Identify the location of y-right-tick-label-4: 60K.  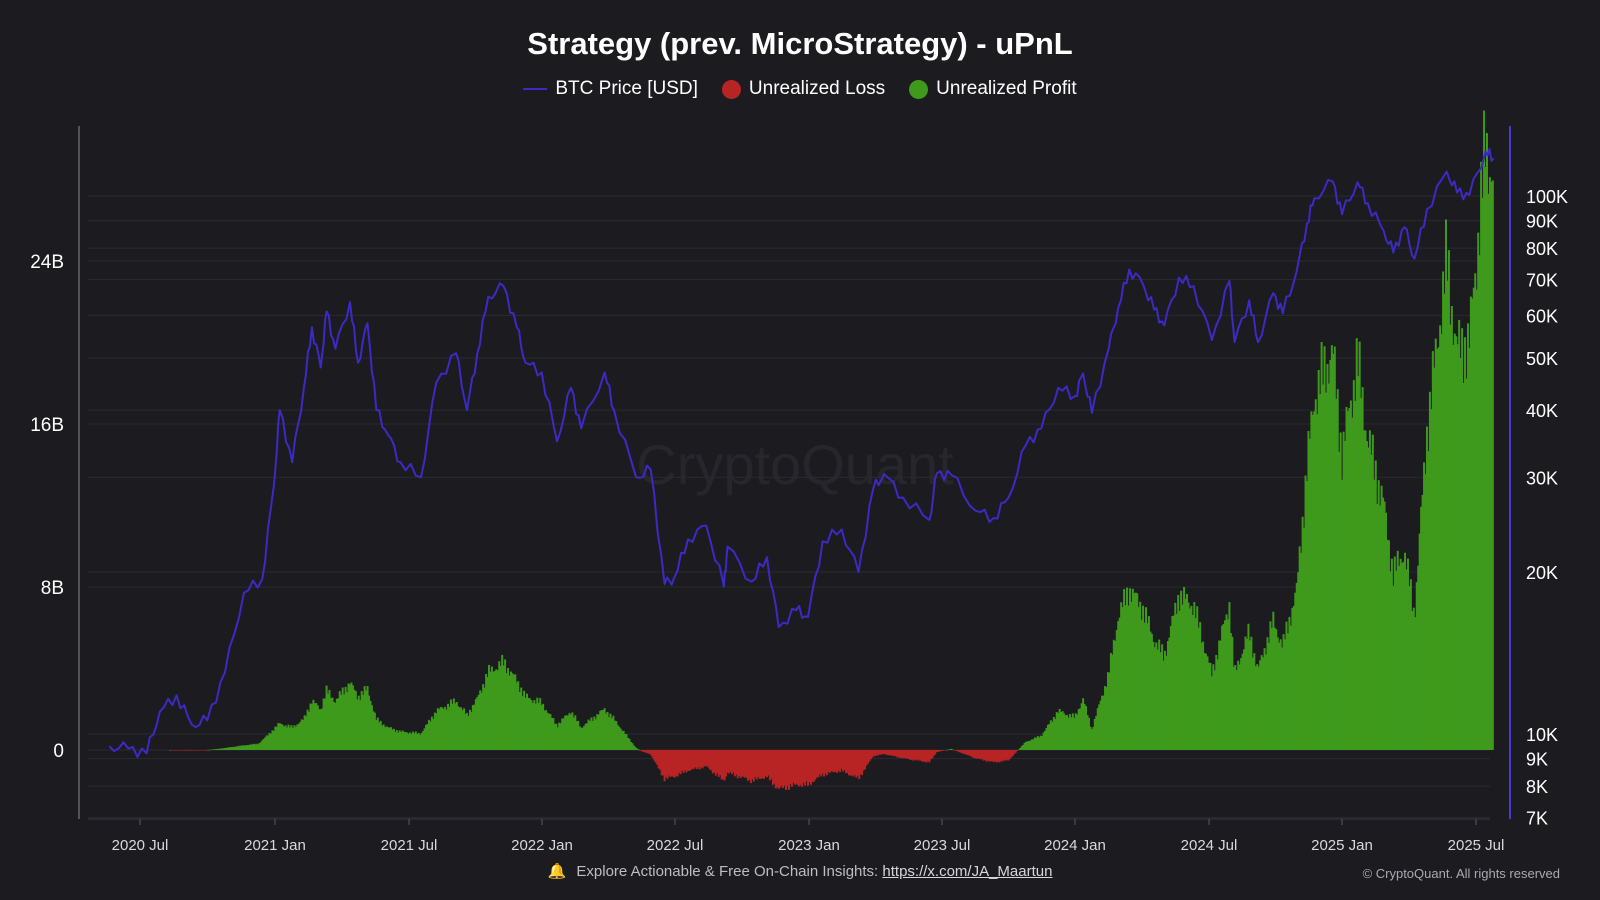
(1542, 316).